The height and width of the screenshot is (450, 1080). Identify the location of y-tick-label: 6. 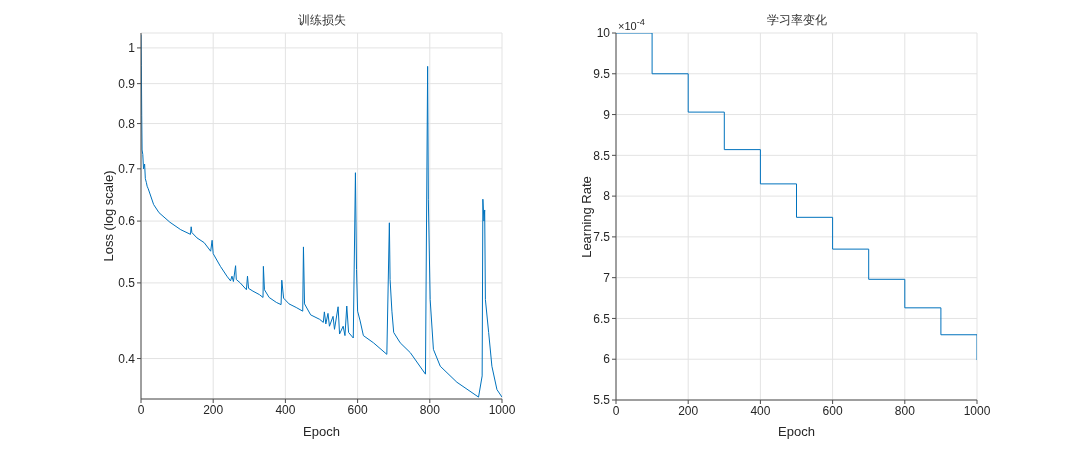
(607, 359).